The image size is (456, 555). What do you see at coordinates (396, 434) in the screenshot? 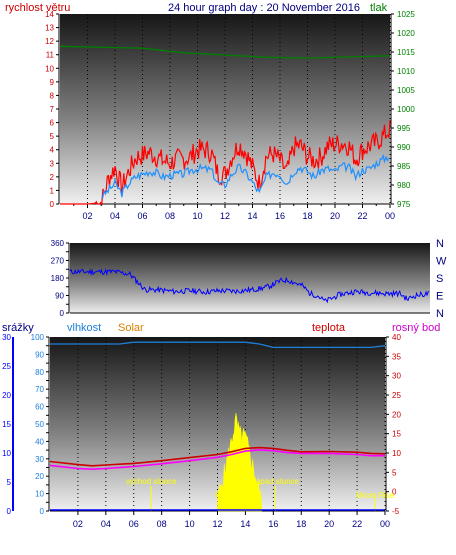
I see `temperature-y-tick-label: 15` at bounding box center [396, 434].